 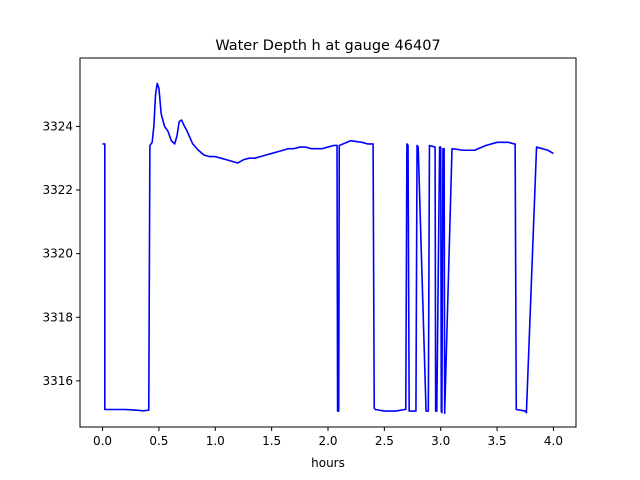 I want to click on y-axis: 3316 3318 3320 3322 3324, so click(x=61, y=253).